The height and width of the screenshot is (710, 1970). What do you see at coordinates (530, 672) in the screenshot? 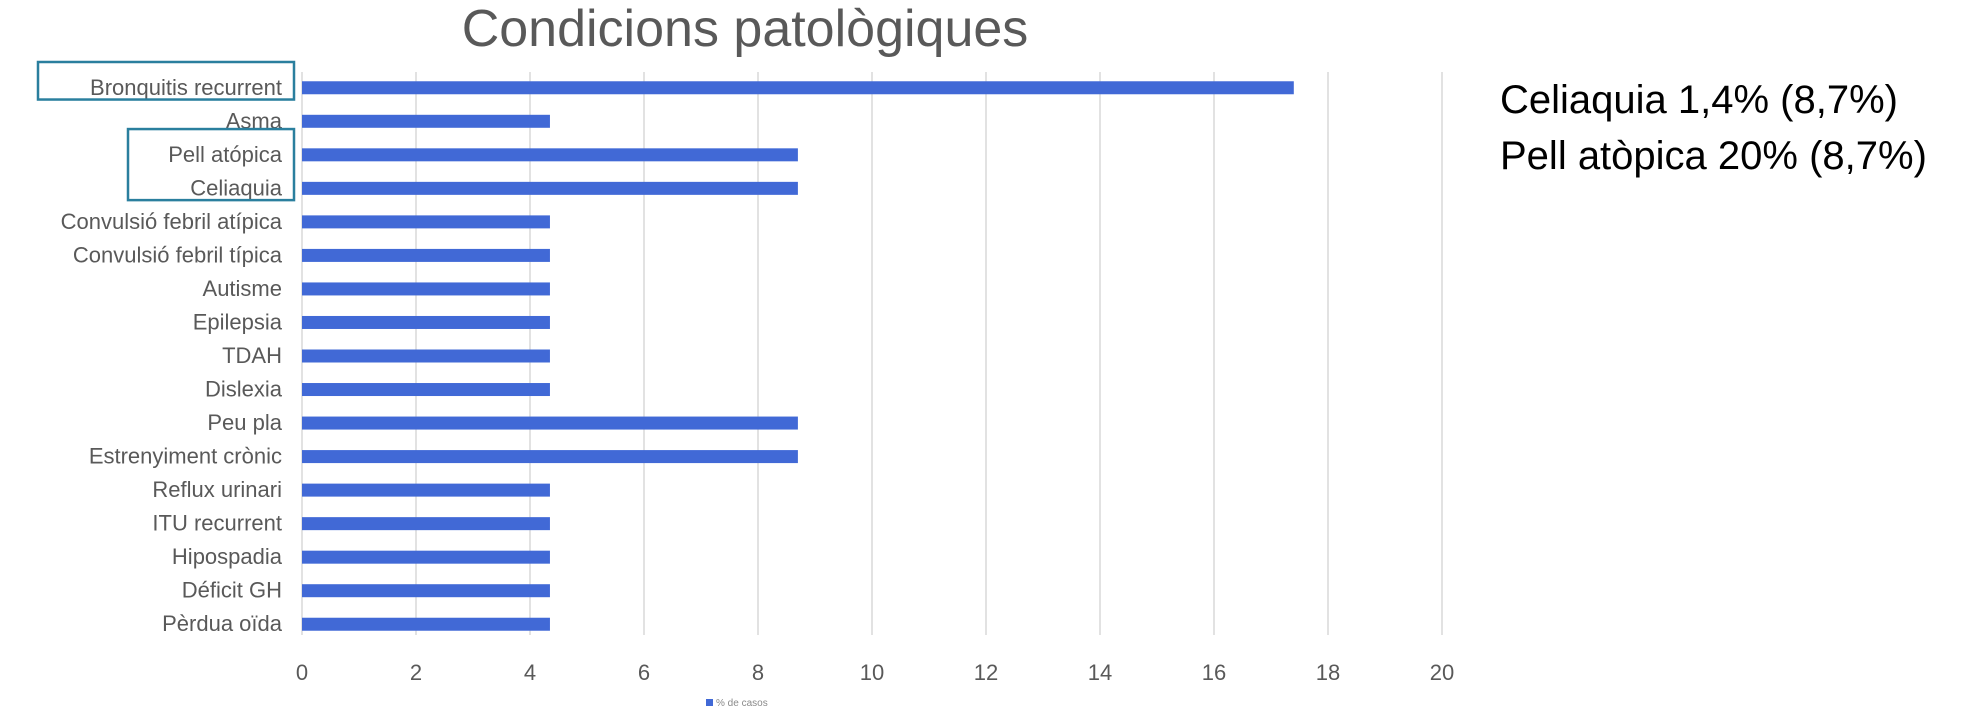
I see `x-tick-label: 4` at bounding box center [530, 672].